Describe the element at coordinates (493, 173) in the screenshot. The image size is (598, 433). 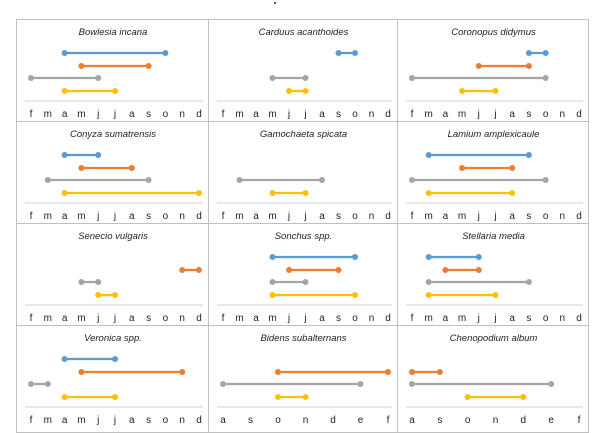
I see `chart-panel: Lamium amplexicaule f m a m j j a s o n d` at that location.